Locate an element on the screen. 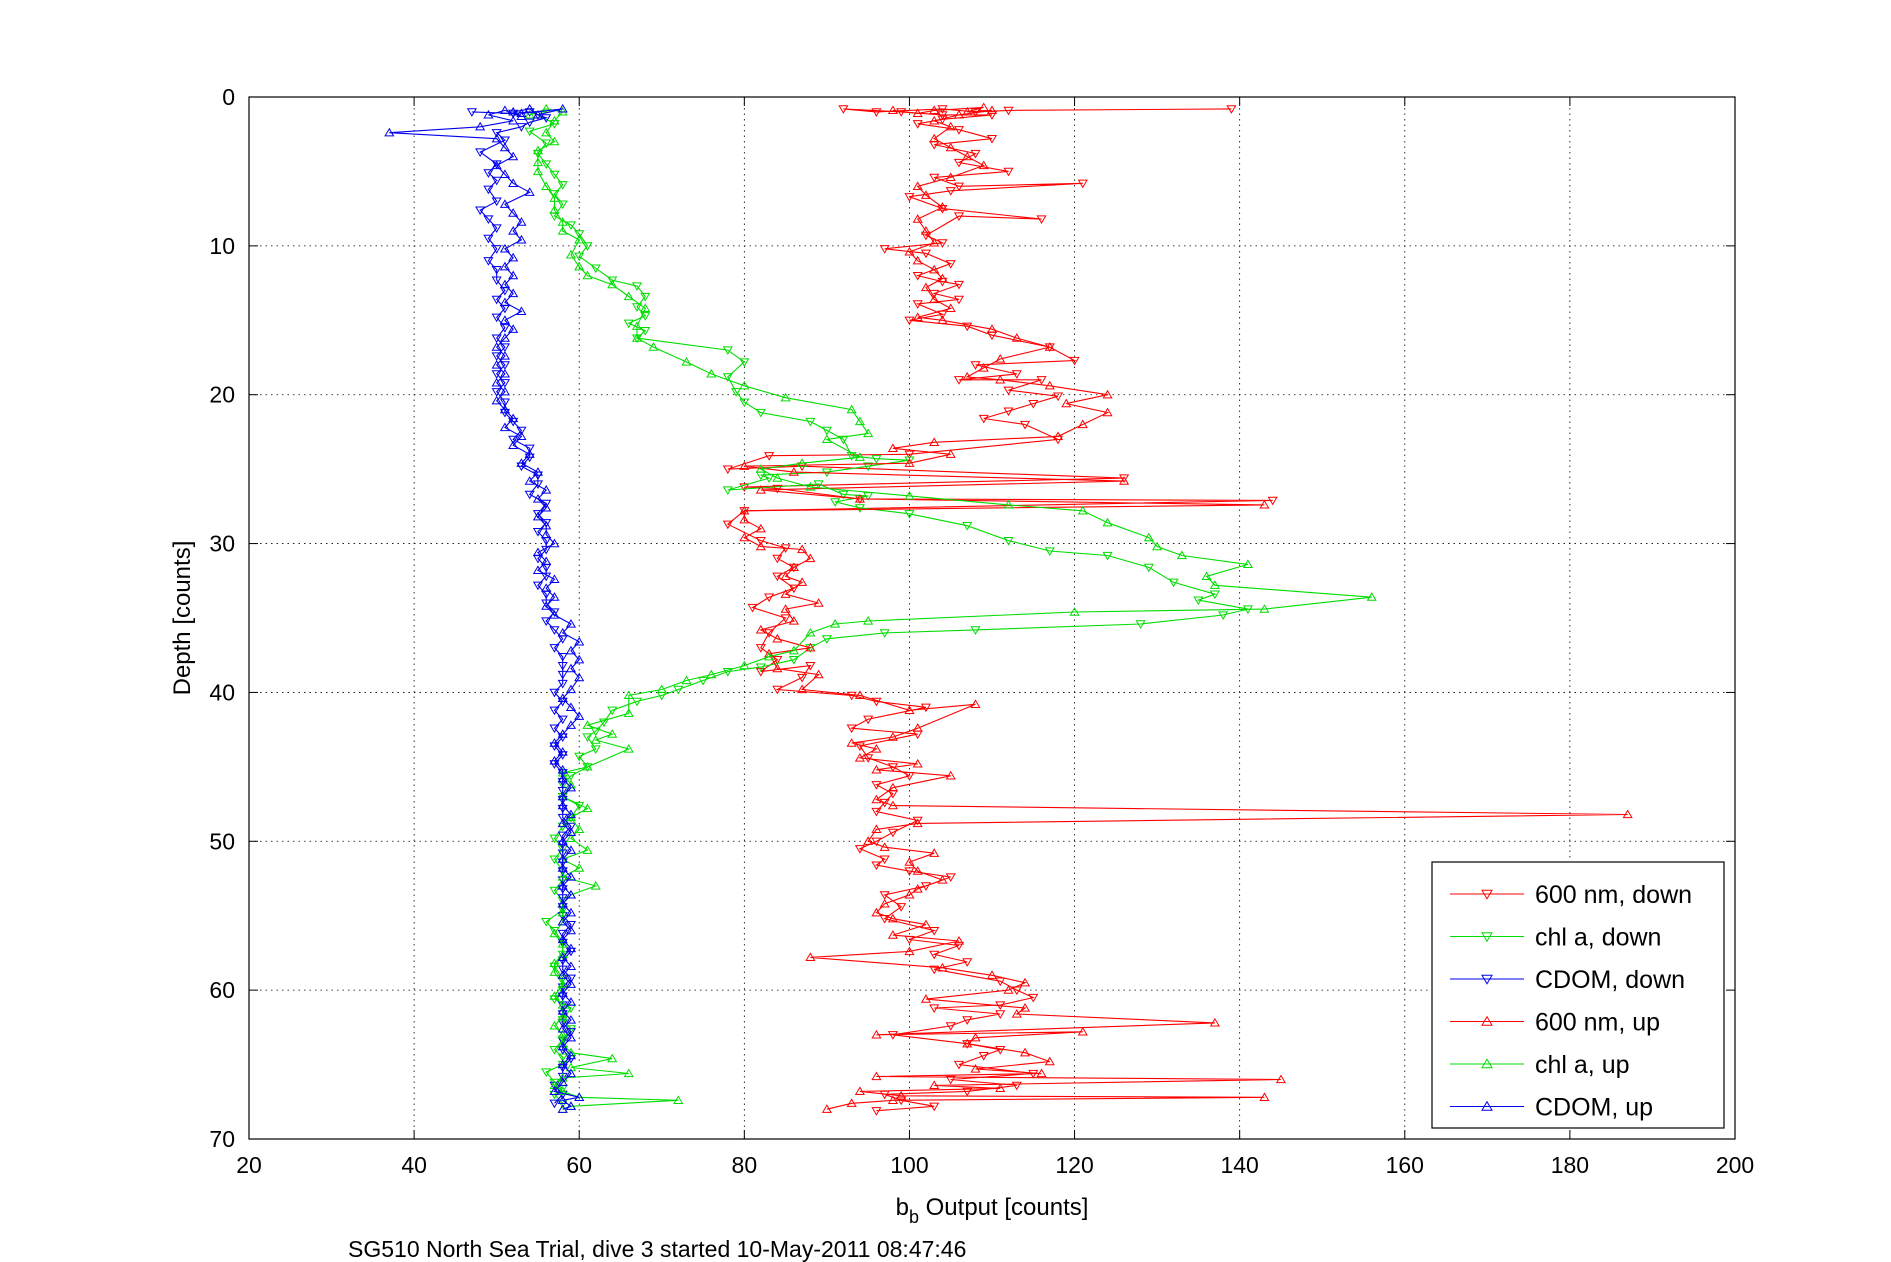 This screenshot has width=1891, height=1262. x-tick-label: 100 is located at coordinates (909, 1165).